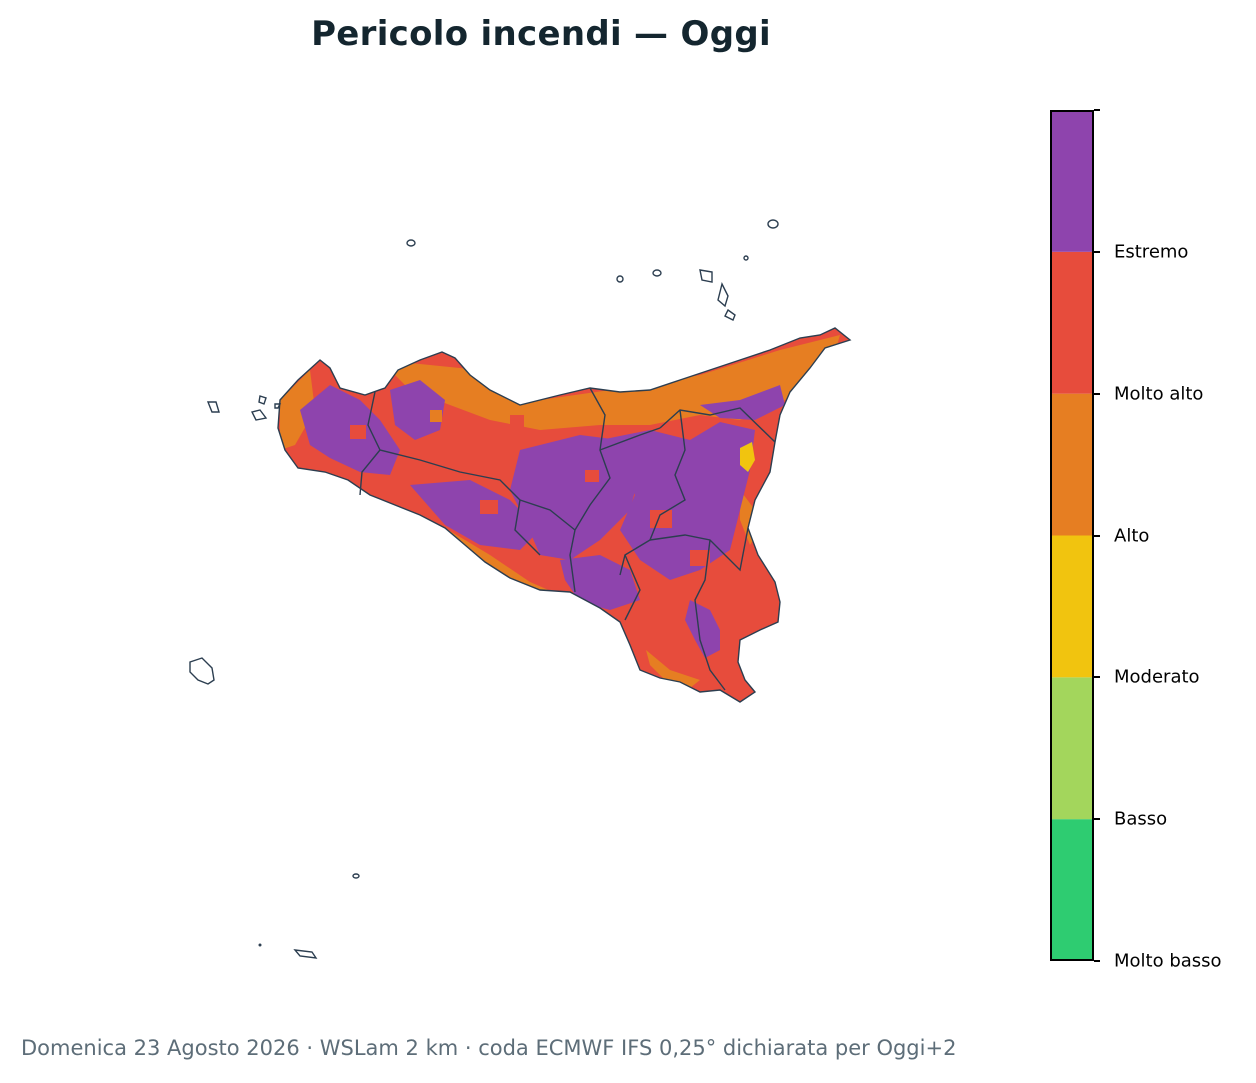  What do you see at coordinates (742, 402) in the screenshot?
I see `raster-estremo-messina` at bounding box center [742, 402].